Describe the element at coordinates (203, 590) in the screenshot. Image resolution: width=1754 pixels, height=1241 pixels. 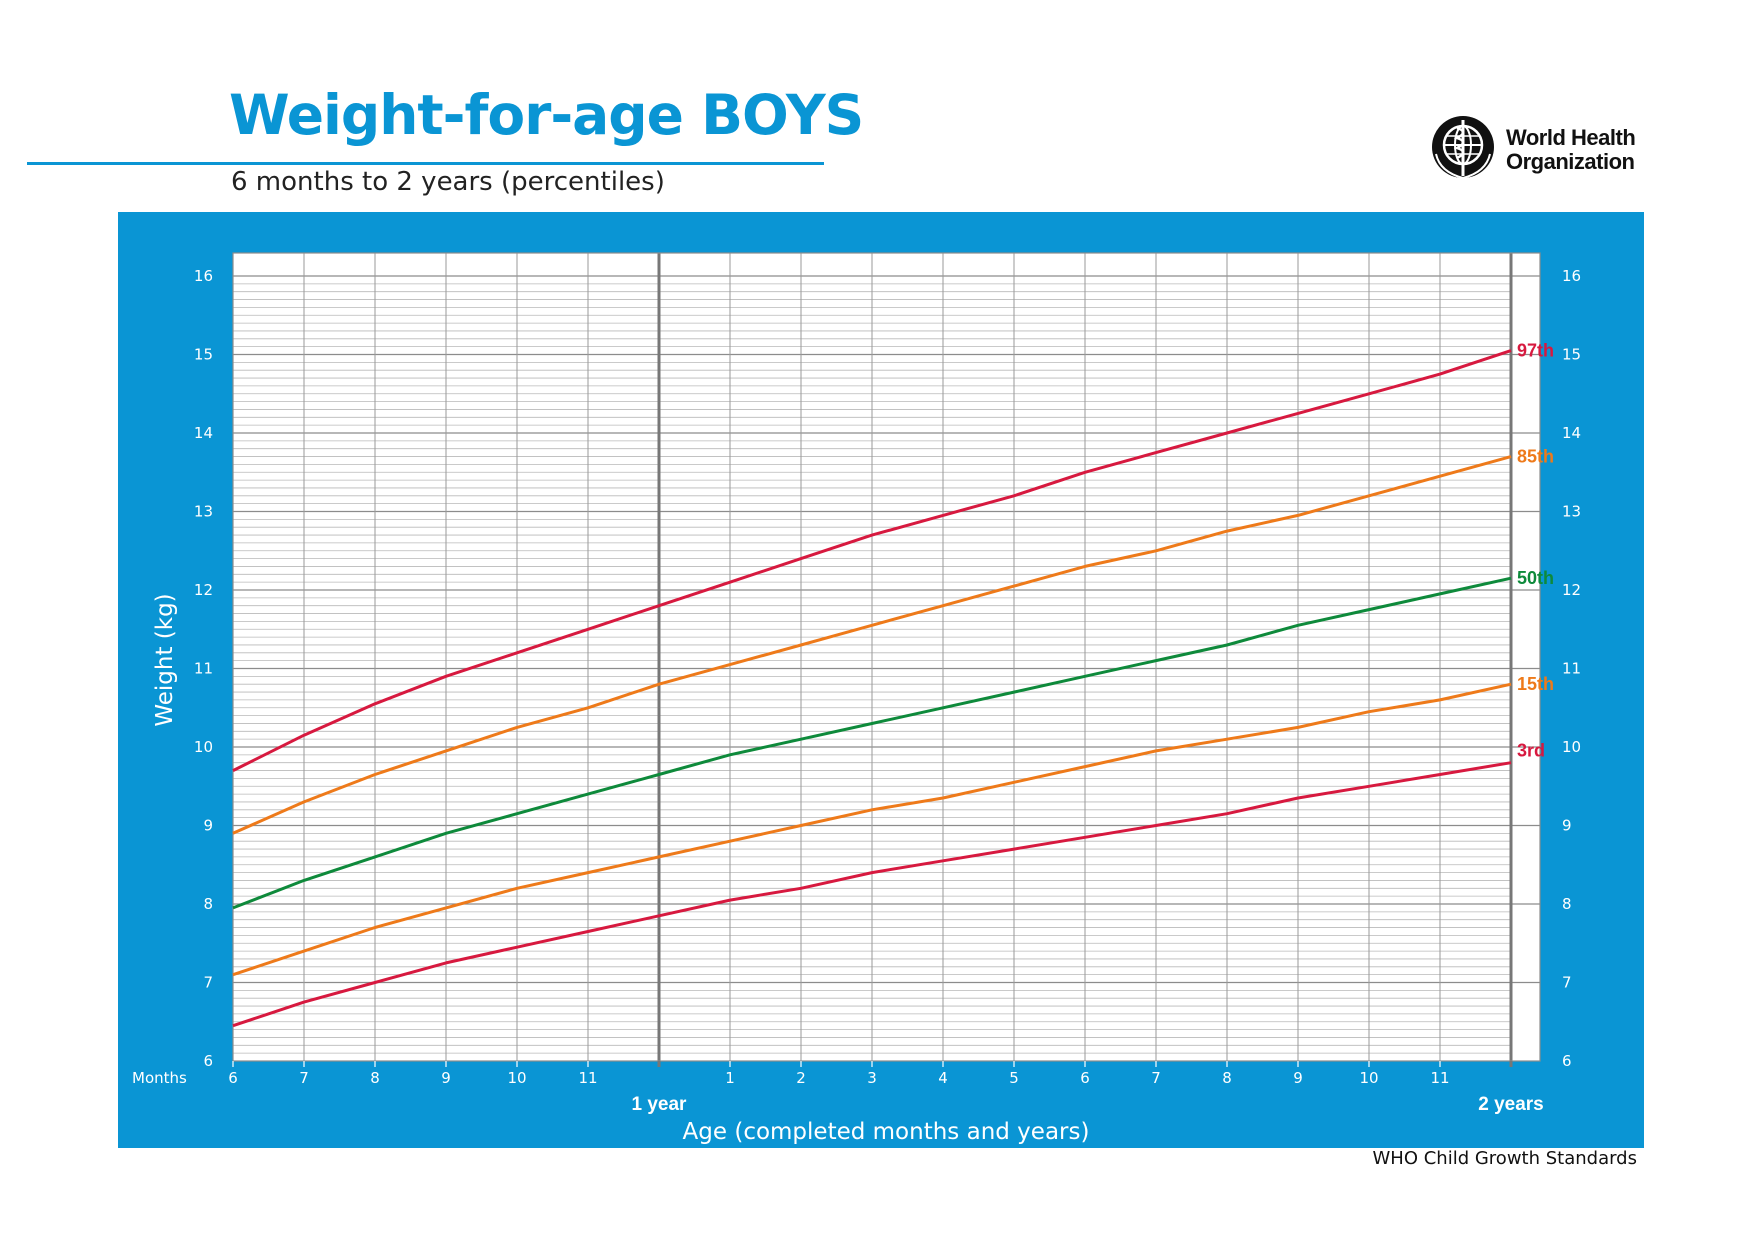
I see `y-tick-label-left: 12` at that location.